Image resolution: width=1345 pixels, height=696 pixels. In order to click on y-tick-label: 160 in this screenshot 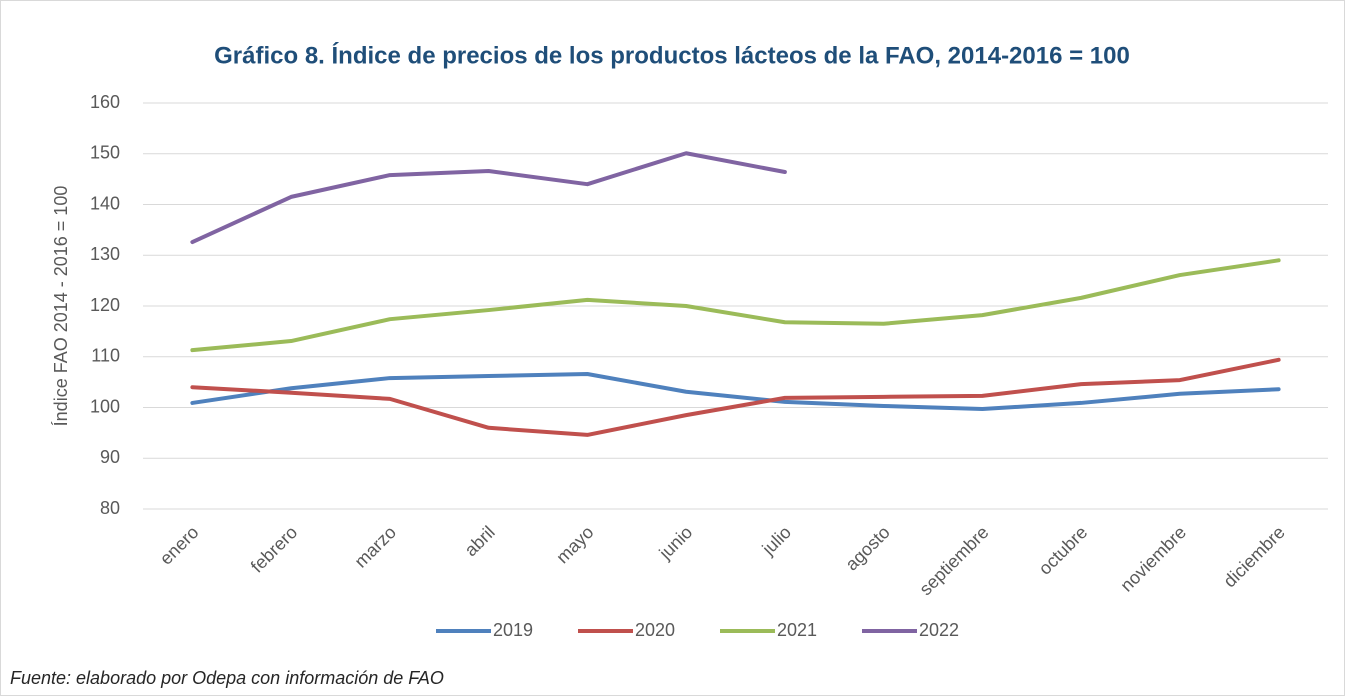, I will do `click(105, 102)`.